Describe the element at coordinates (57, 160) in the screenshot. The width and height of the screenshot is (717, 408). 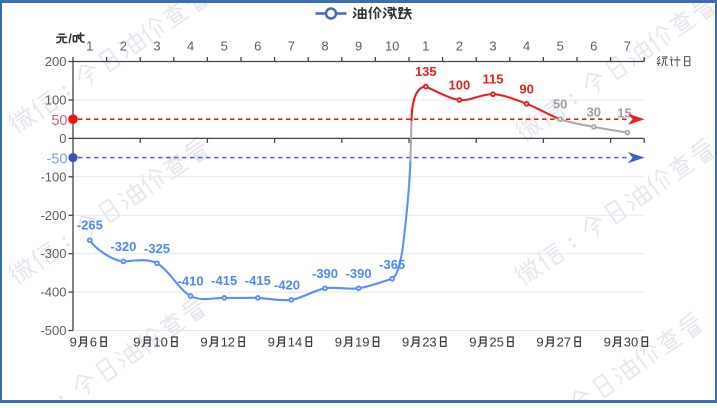
I see `svg-text: -50` at that location.